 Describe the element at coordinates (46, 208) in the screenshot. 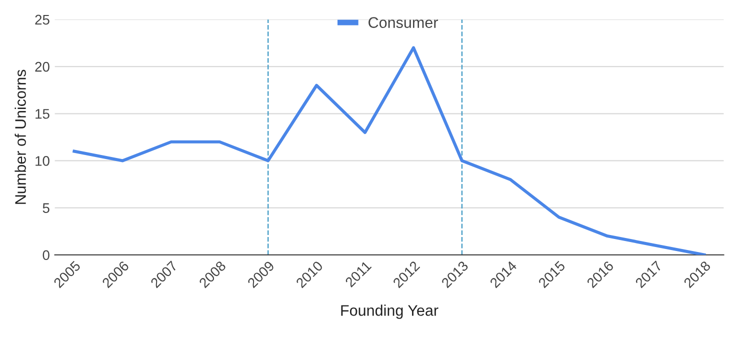

I see `y-tick-label: 5` at that location.